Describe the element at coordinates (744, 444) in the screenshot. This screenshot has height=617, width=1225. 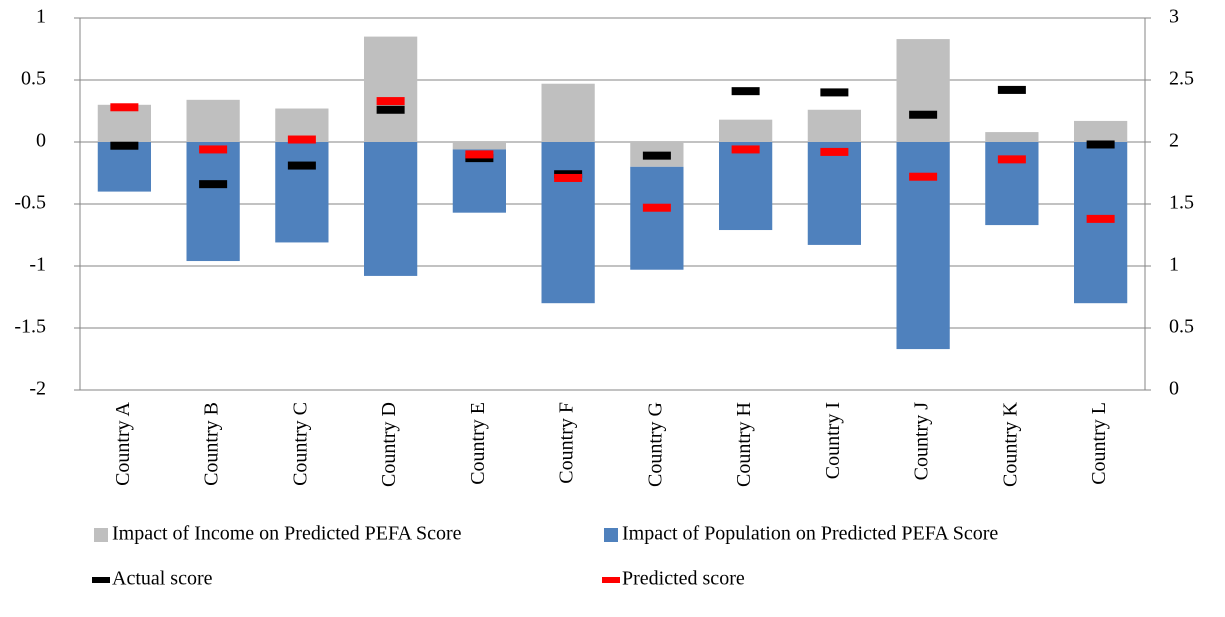
I see `x-tick-label: Country H` at that location.